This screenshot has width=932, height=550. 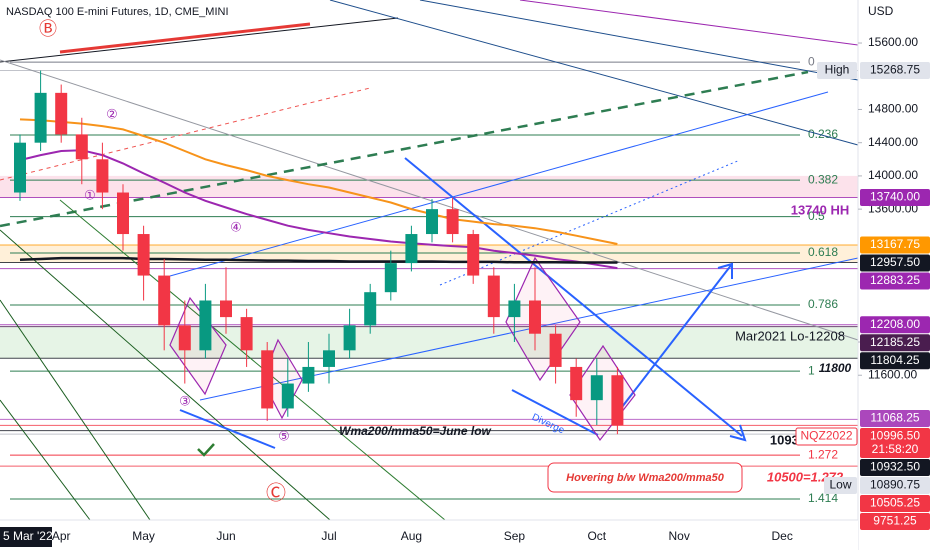 What do you see at coordinates (415, 431) in the screenshot?
I see `annotation: Wma200/mma50=June low` at bounding box center [415, 431].